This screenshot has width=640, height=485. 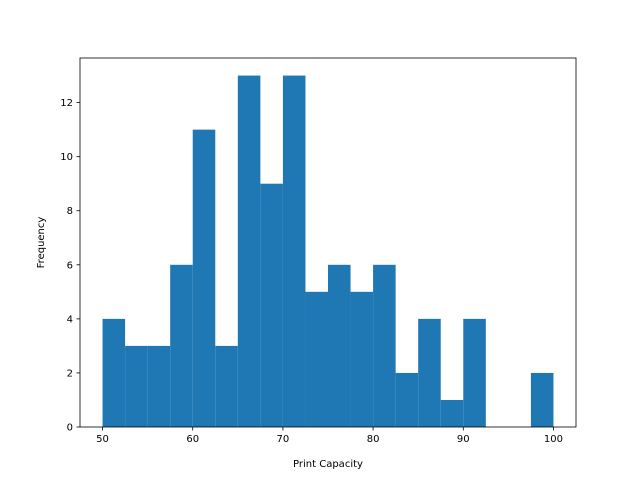 I want to click on y-axis-ticks: 0 2 4 6 8 10 12, so click(x=70, y=266).